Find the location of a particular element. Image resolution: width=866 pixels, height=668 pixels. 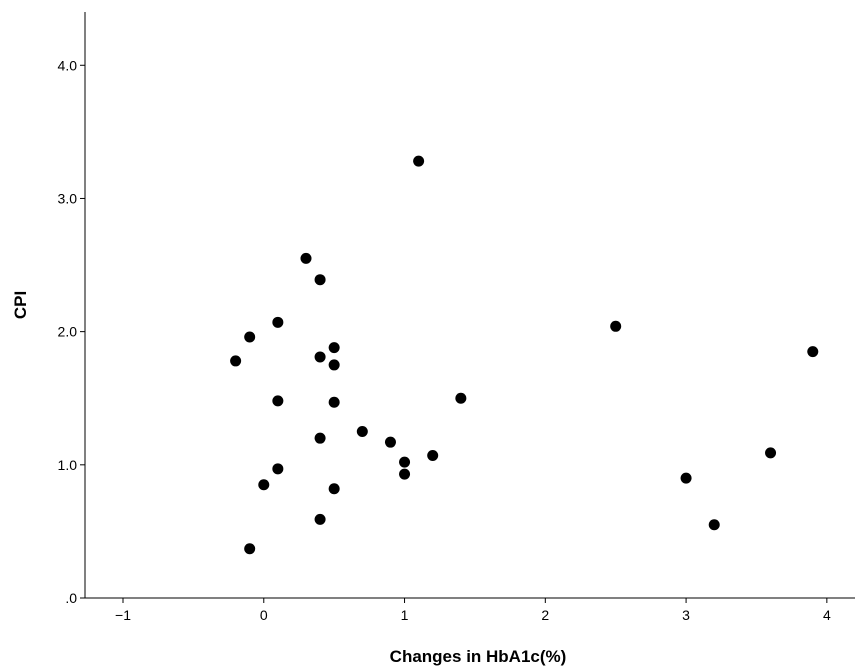

x-tick-label: 1 is located at coordinates (405, 615).